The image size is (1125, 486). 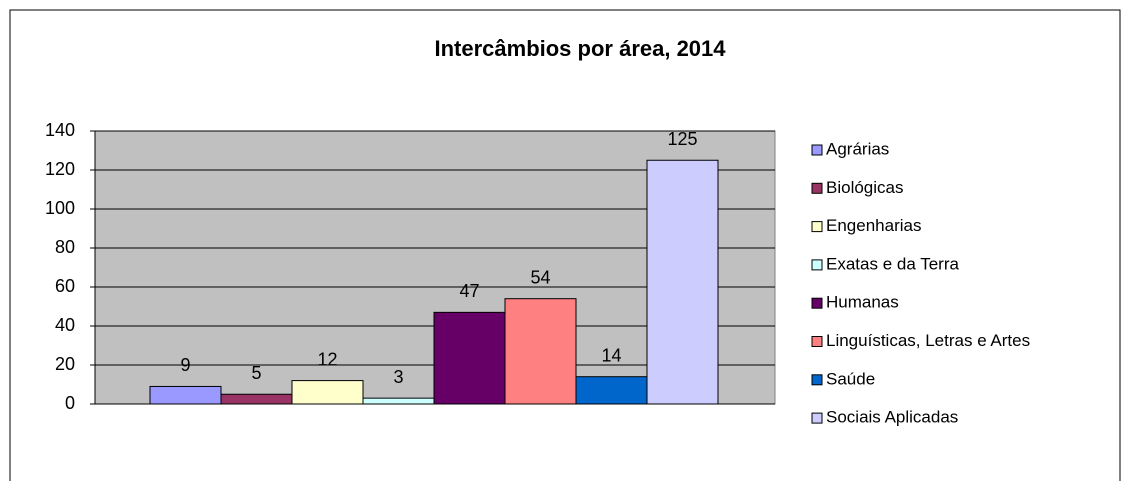 What do you see at coordinates (256, 373) in the screenshot?
I see `data-label: 5` at bounding box center [256, 373].